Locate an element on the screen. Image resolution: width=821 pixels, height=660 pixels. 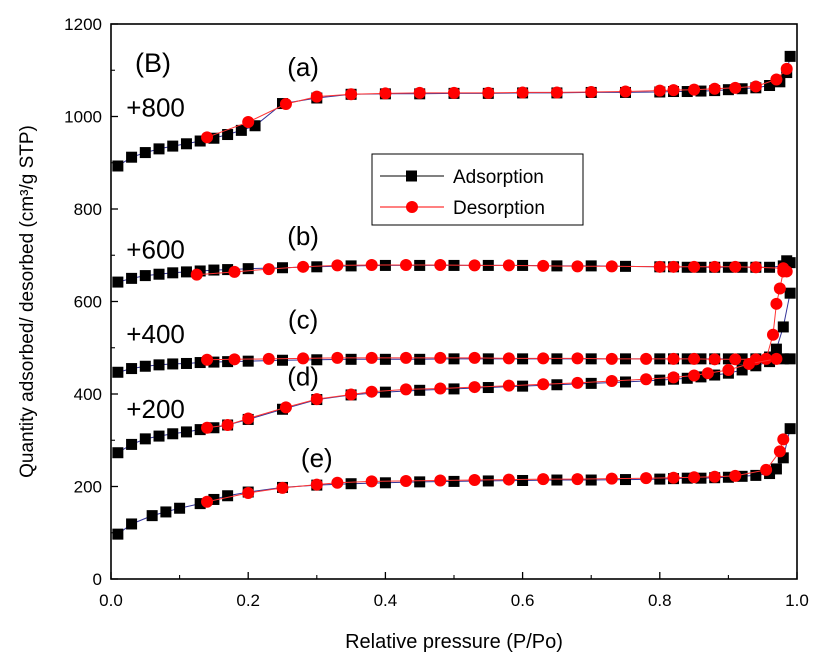
series-c-desorption is located at coordinates (495, 315).